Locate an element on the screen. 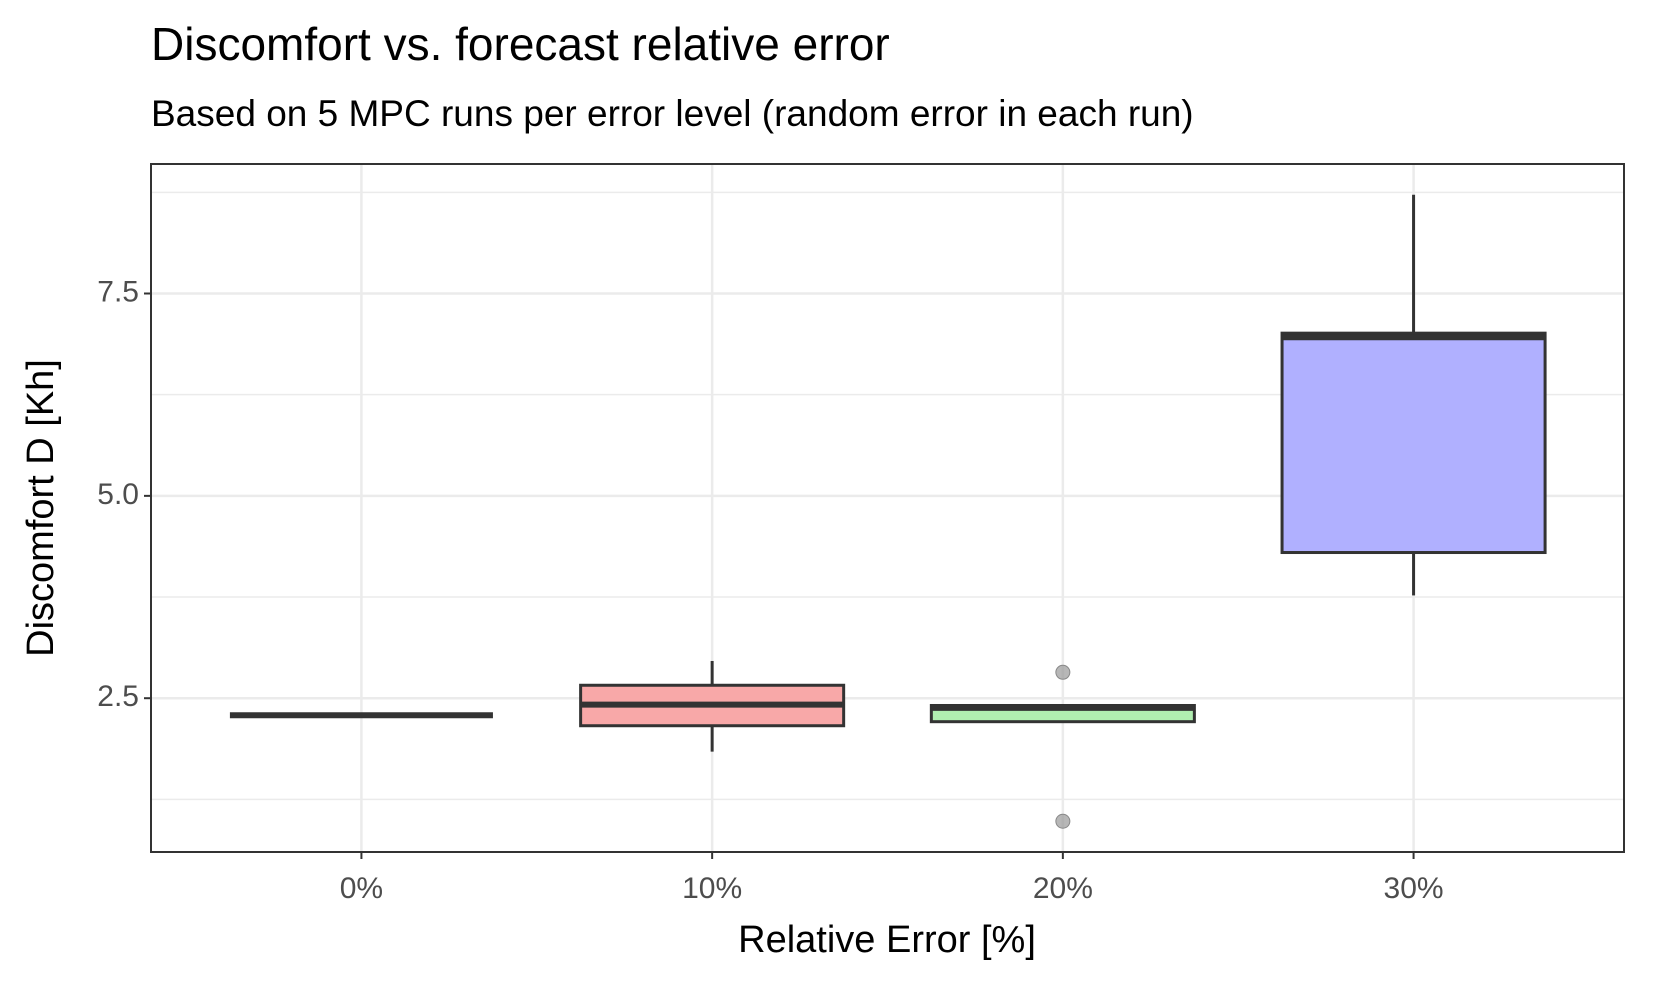  x-tick-label: 10% is located at coordinates (712, 888).